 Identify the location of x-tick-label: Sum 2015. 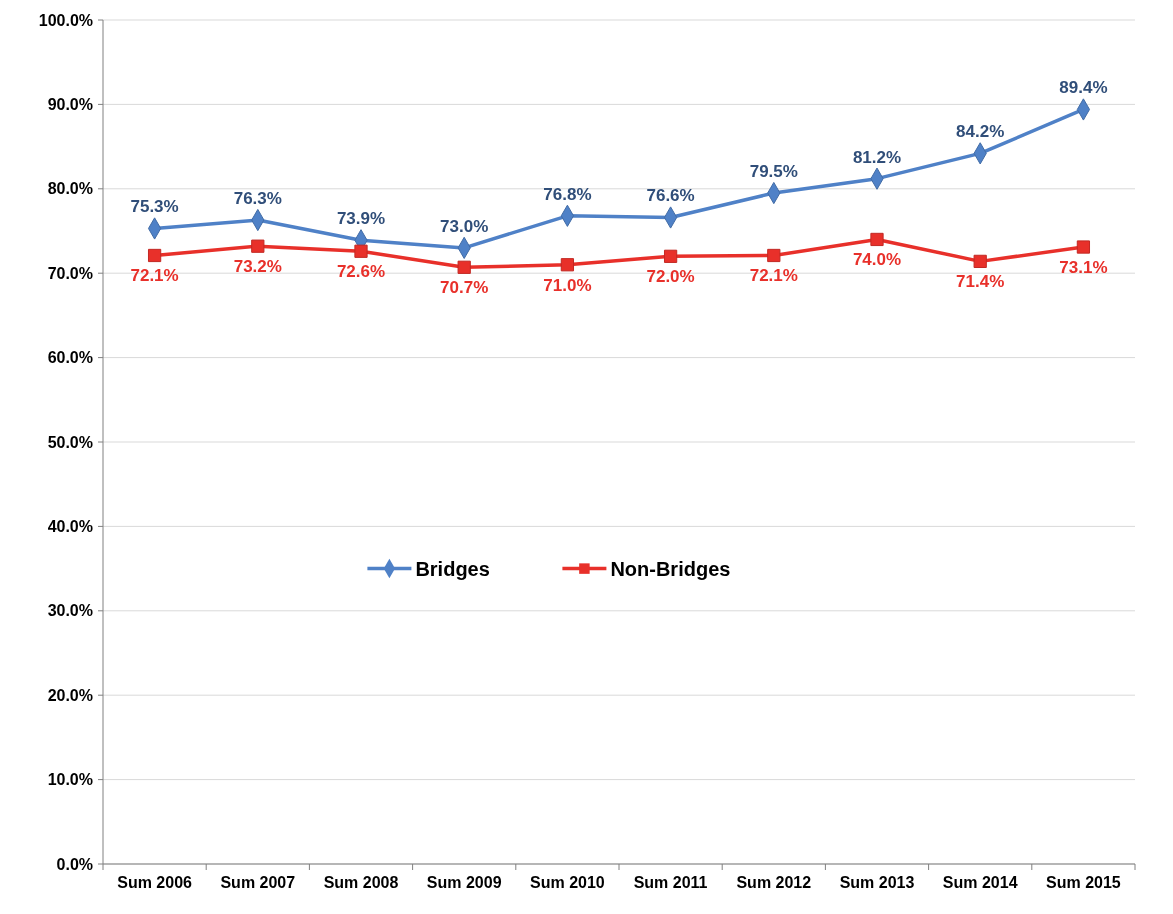
(1083, 882).